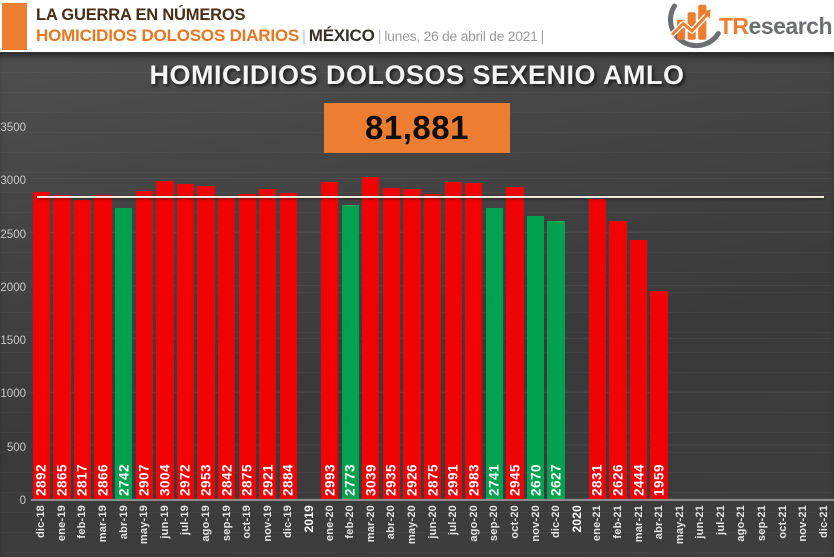  I want to click on x-tick-label: mar-21, so click(638, 524).